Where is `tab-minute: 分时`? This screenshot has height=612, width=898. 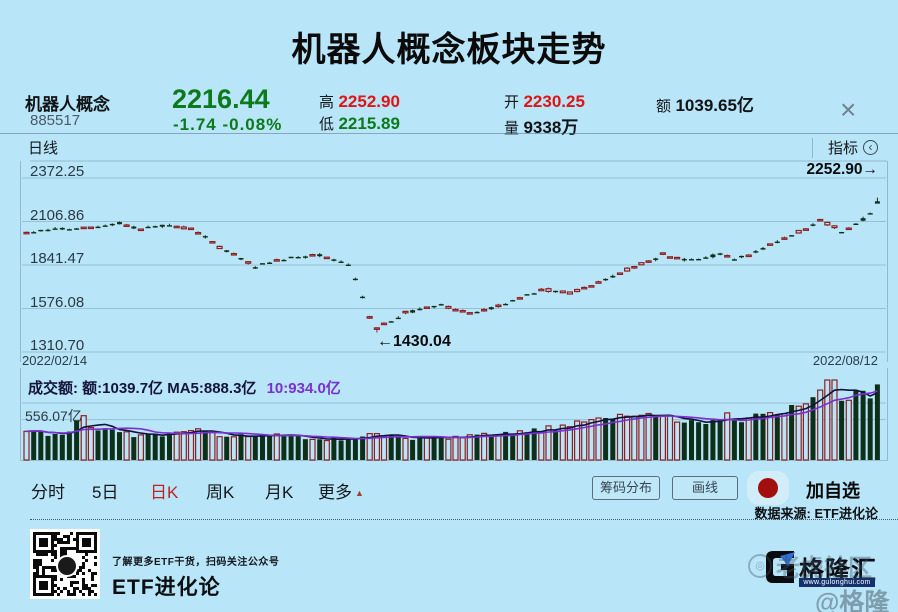
tab-minute: 分时 is located at coordinates (48, 492).